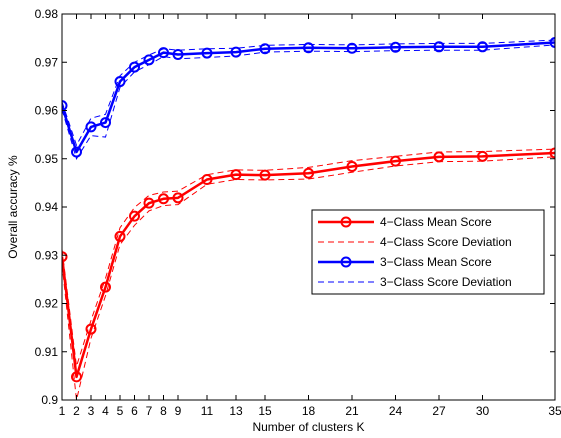  What do you see at coordinates (62, 411) in the screenshot?
I see `x-tick-label: 1` at bounding box center [62, 411].